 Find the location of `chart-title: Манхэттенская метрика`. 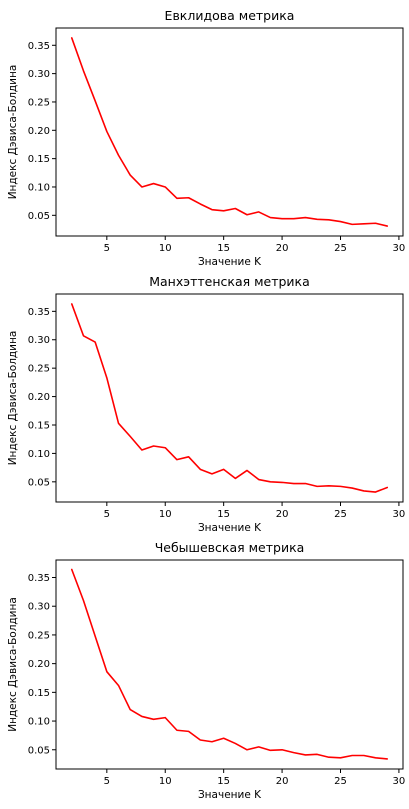

chart-title: Манхэттенская метрика is located at coordinates (229, 281).